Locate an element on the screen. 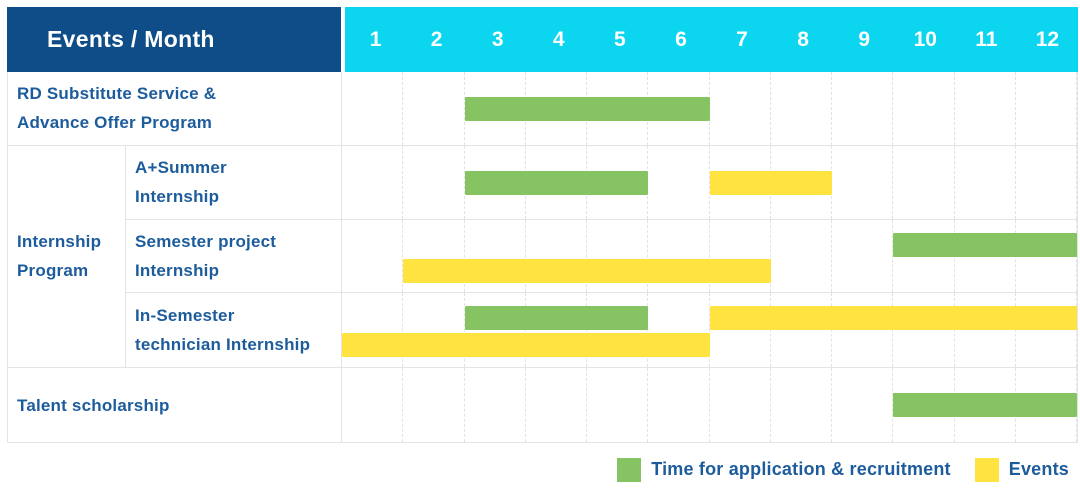  row-label: Talent scholarship is located at coordinates (93, 405).